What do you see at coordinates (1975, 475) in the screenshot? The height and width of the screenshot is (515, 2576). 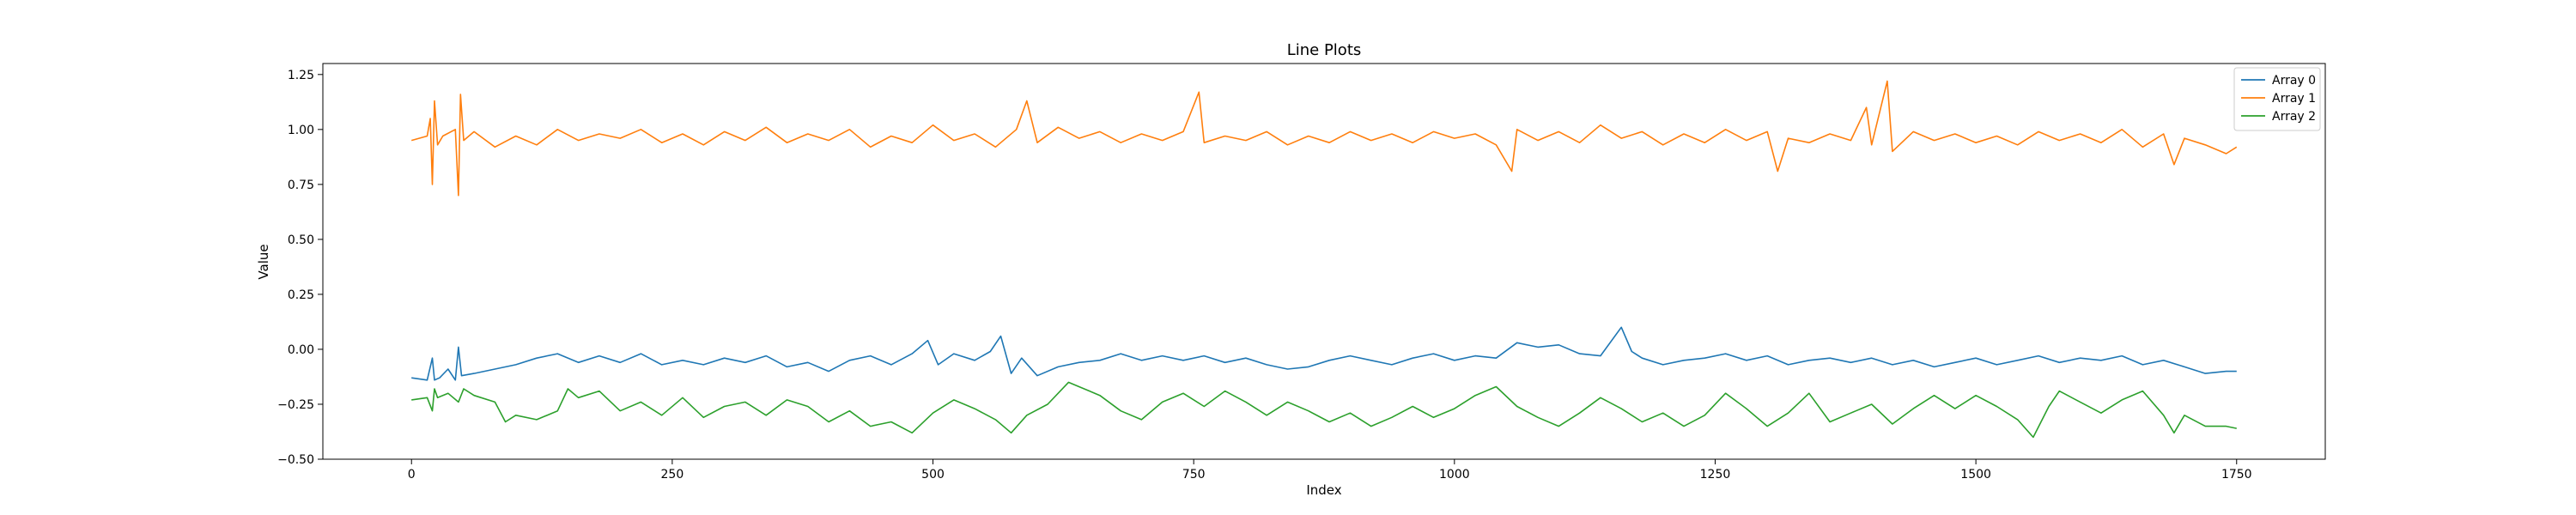 I see `x-tick-label: 1500` at bounding box center [1975, 475].